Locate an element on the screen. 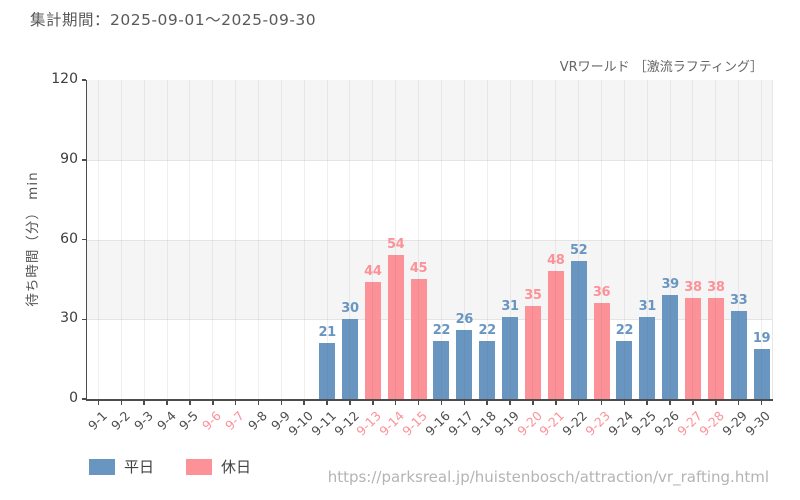  x-tick-label-9-16: 9-16 is located at coordinates (438, 423).